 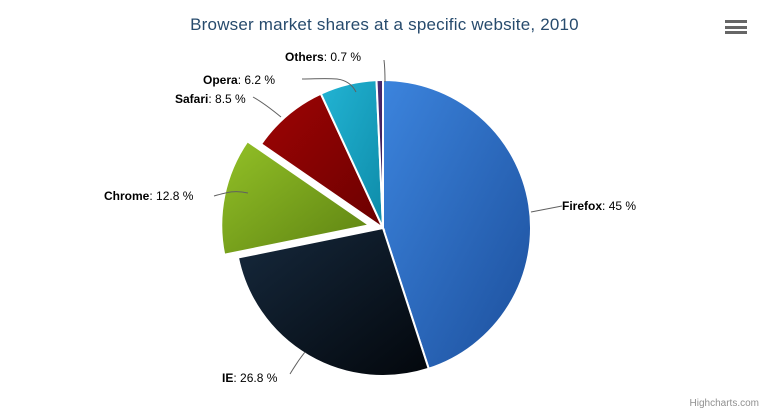 I want to click on connector-opera, so click(x=329, y=85).